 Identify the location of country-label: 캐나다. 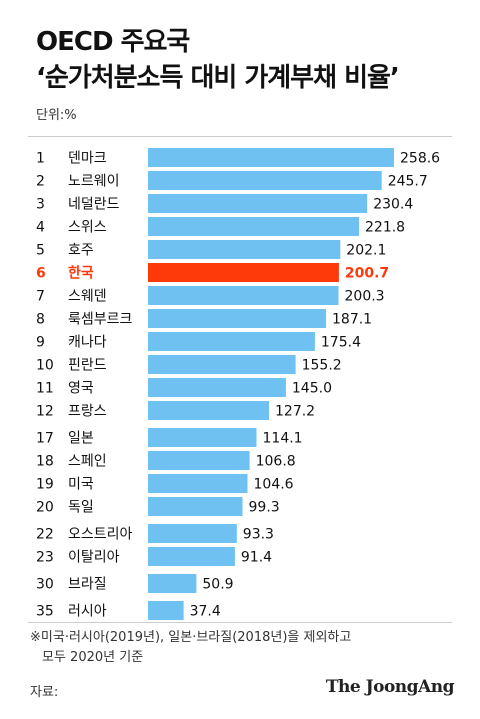
(87, 343).